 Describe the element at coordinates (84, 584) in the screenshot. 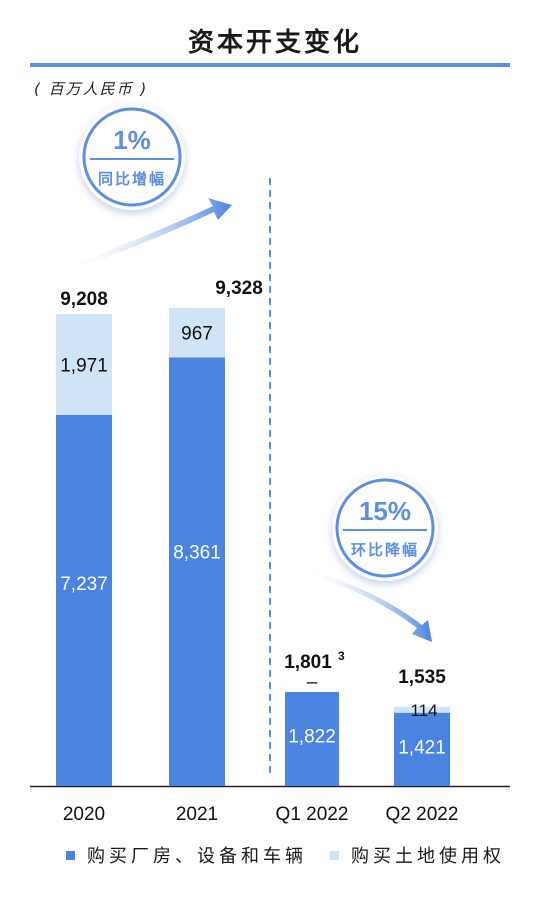

I see `value-label-ppe-2020: 7,237` at that location.